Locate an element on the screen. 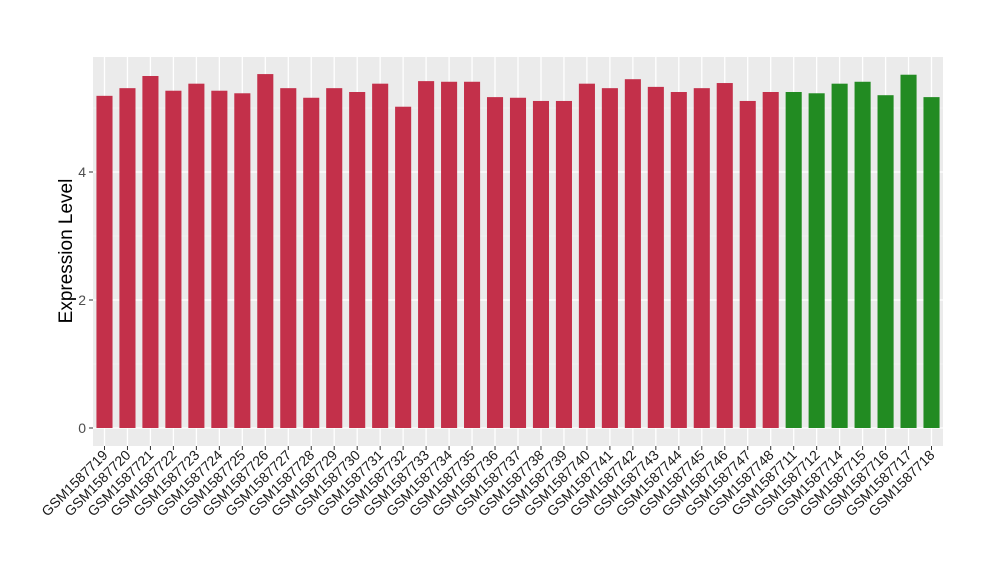 The height and width of the screenshot is (585, 1000). bar-GSM1587741 is located at coordinates (609, 258).